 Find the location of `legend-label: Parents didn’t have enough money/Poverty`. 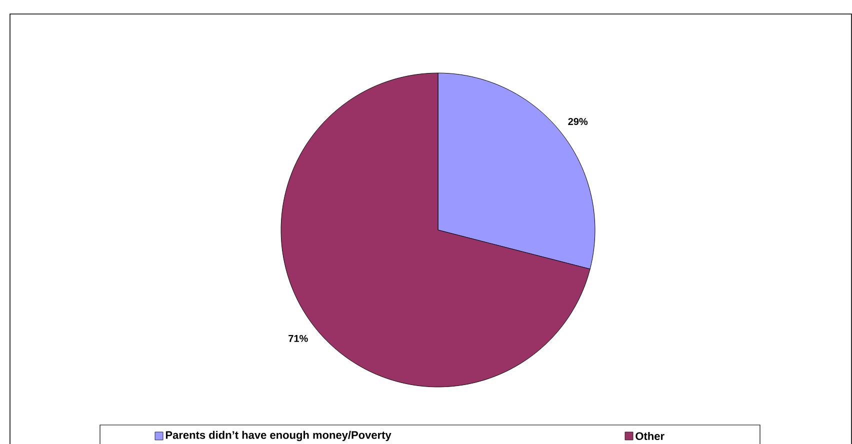

legend-label: Parents didn’t have enough money/Poverty is located at coordinates (279, 436).